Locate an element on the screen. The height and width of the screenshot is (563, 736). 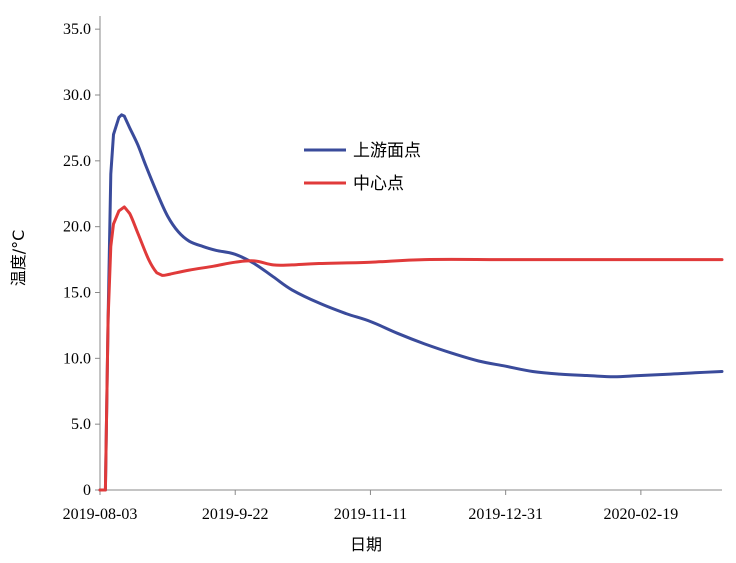
x-tick-label: 2019-9-22 is located at coordinates (235, 514).